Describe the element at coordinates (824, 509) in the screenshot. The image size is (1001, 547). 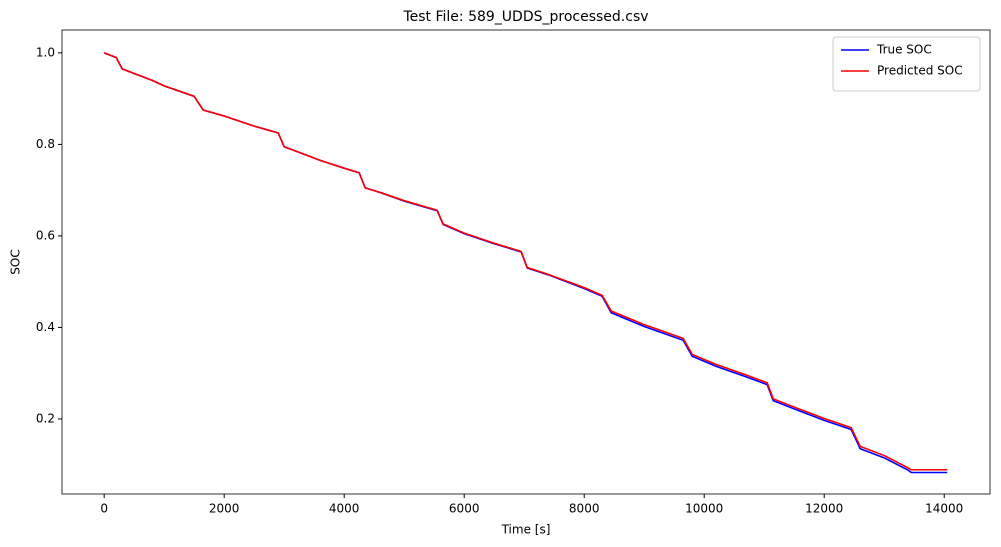
I see `x-tick-label: 12000` at that location.